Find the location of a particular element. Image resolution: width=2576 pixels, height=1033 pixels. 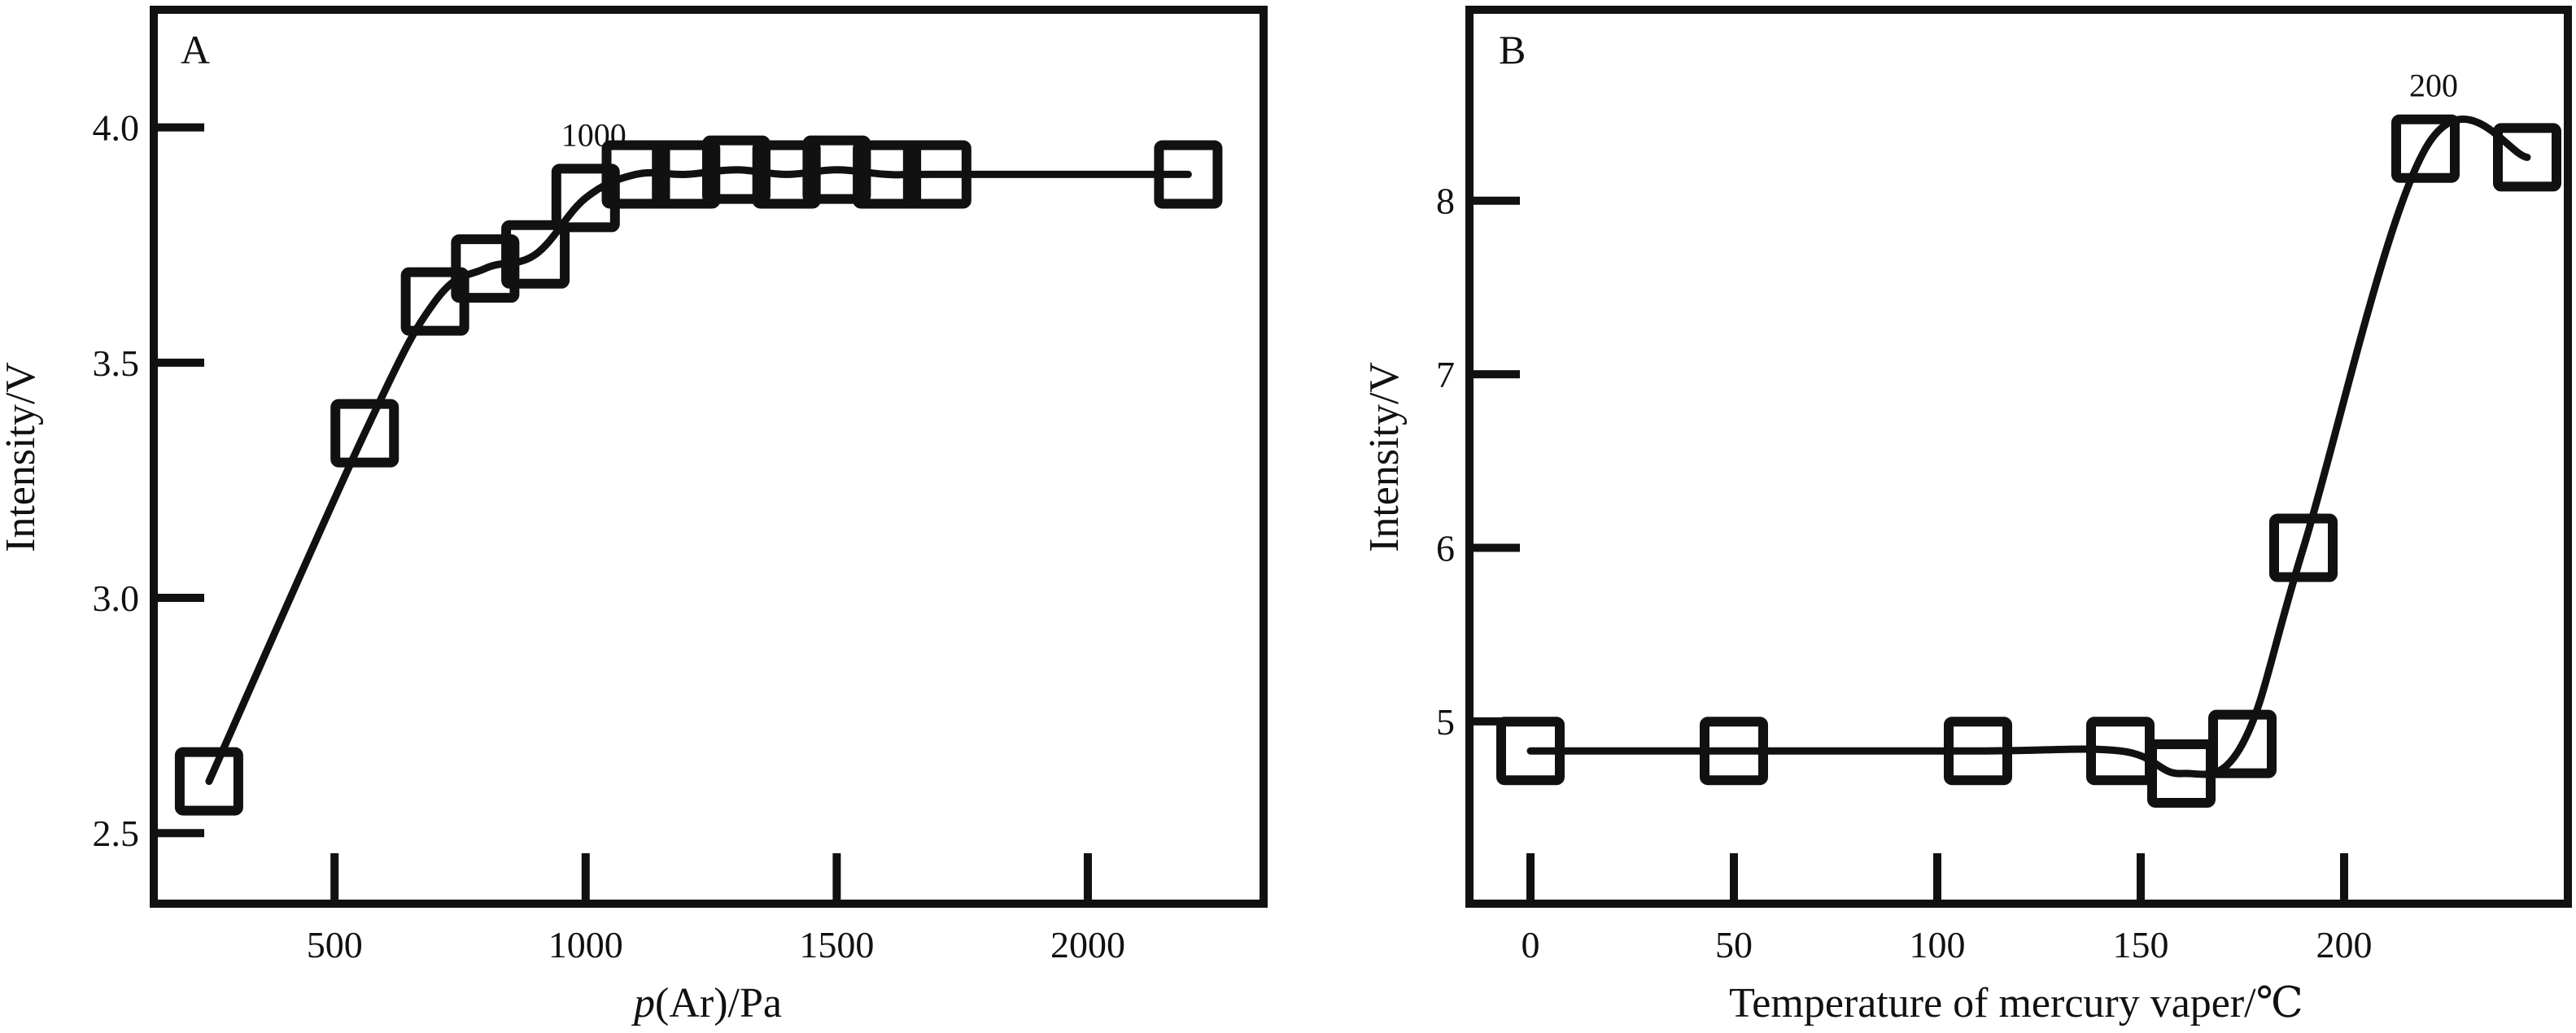

panel-b-x-tick-label: 50 is located at coordinates (1734, 944).